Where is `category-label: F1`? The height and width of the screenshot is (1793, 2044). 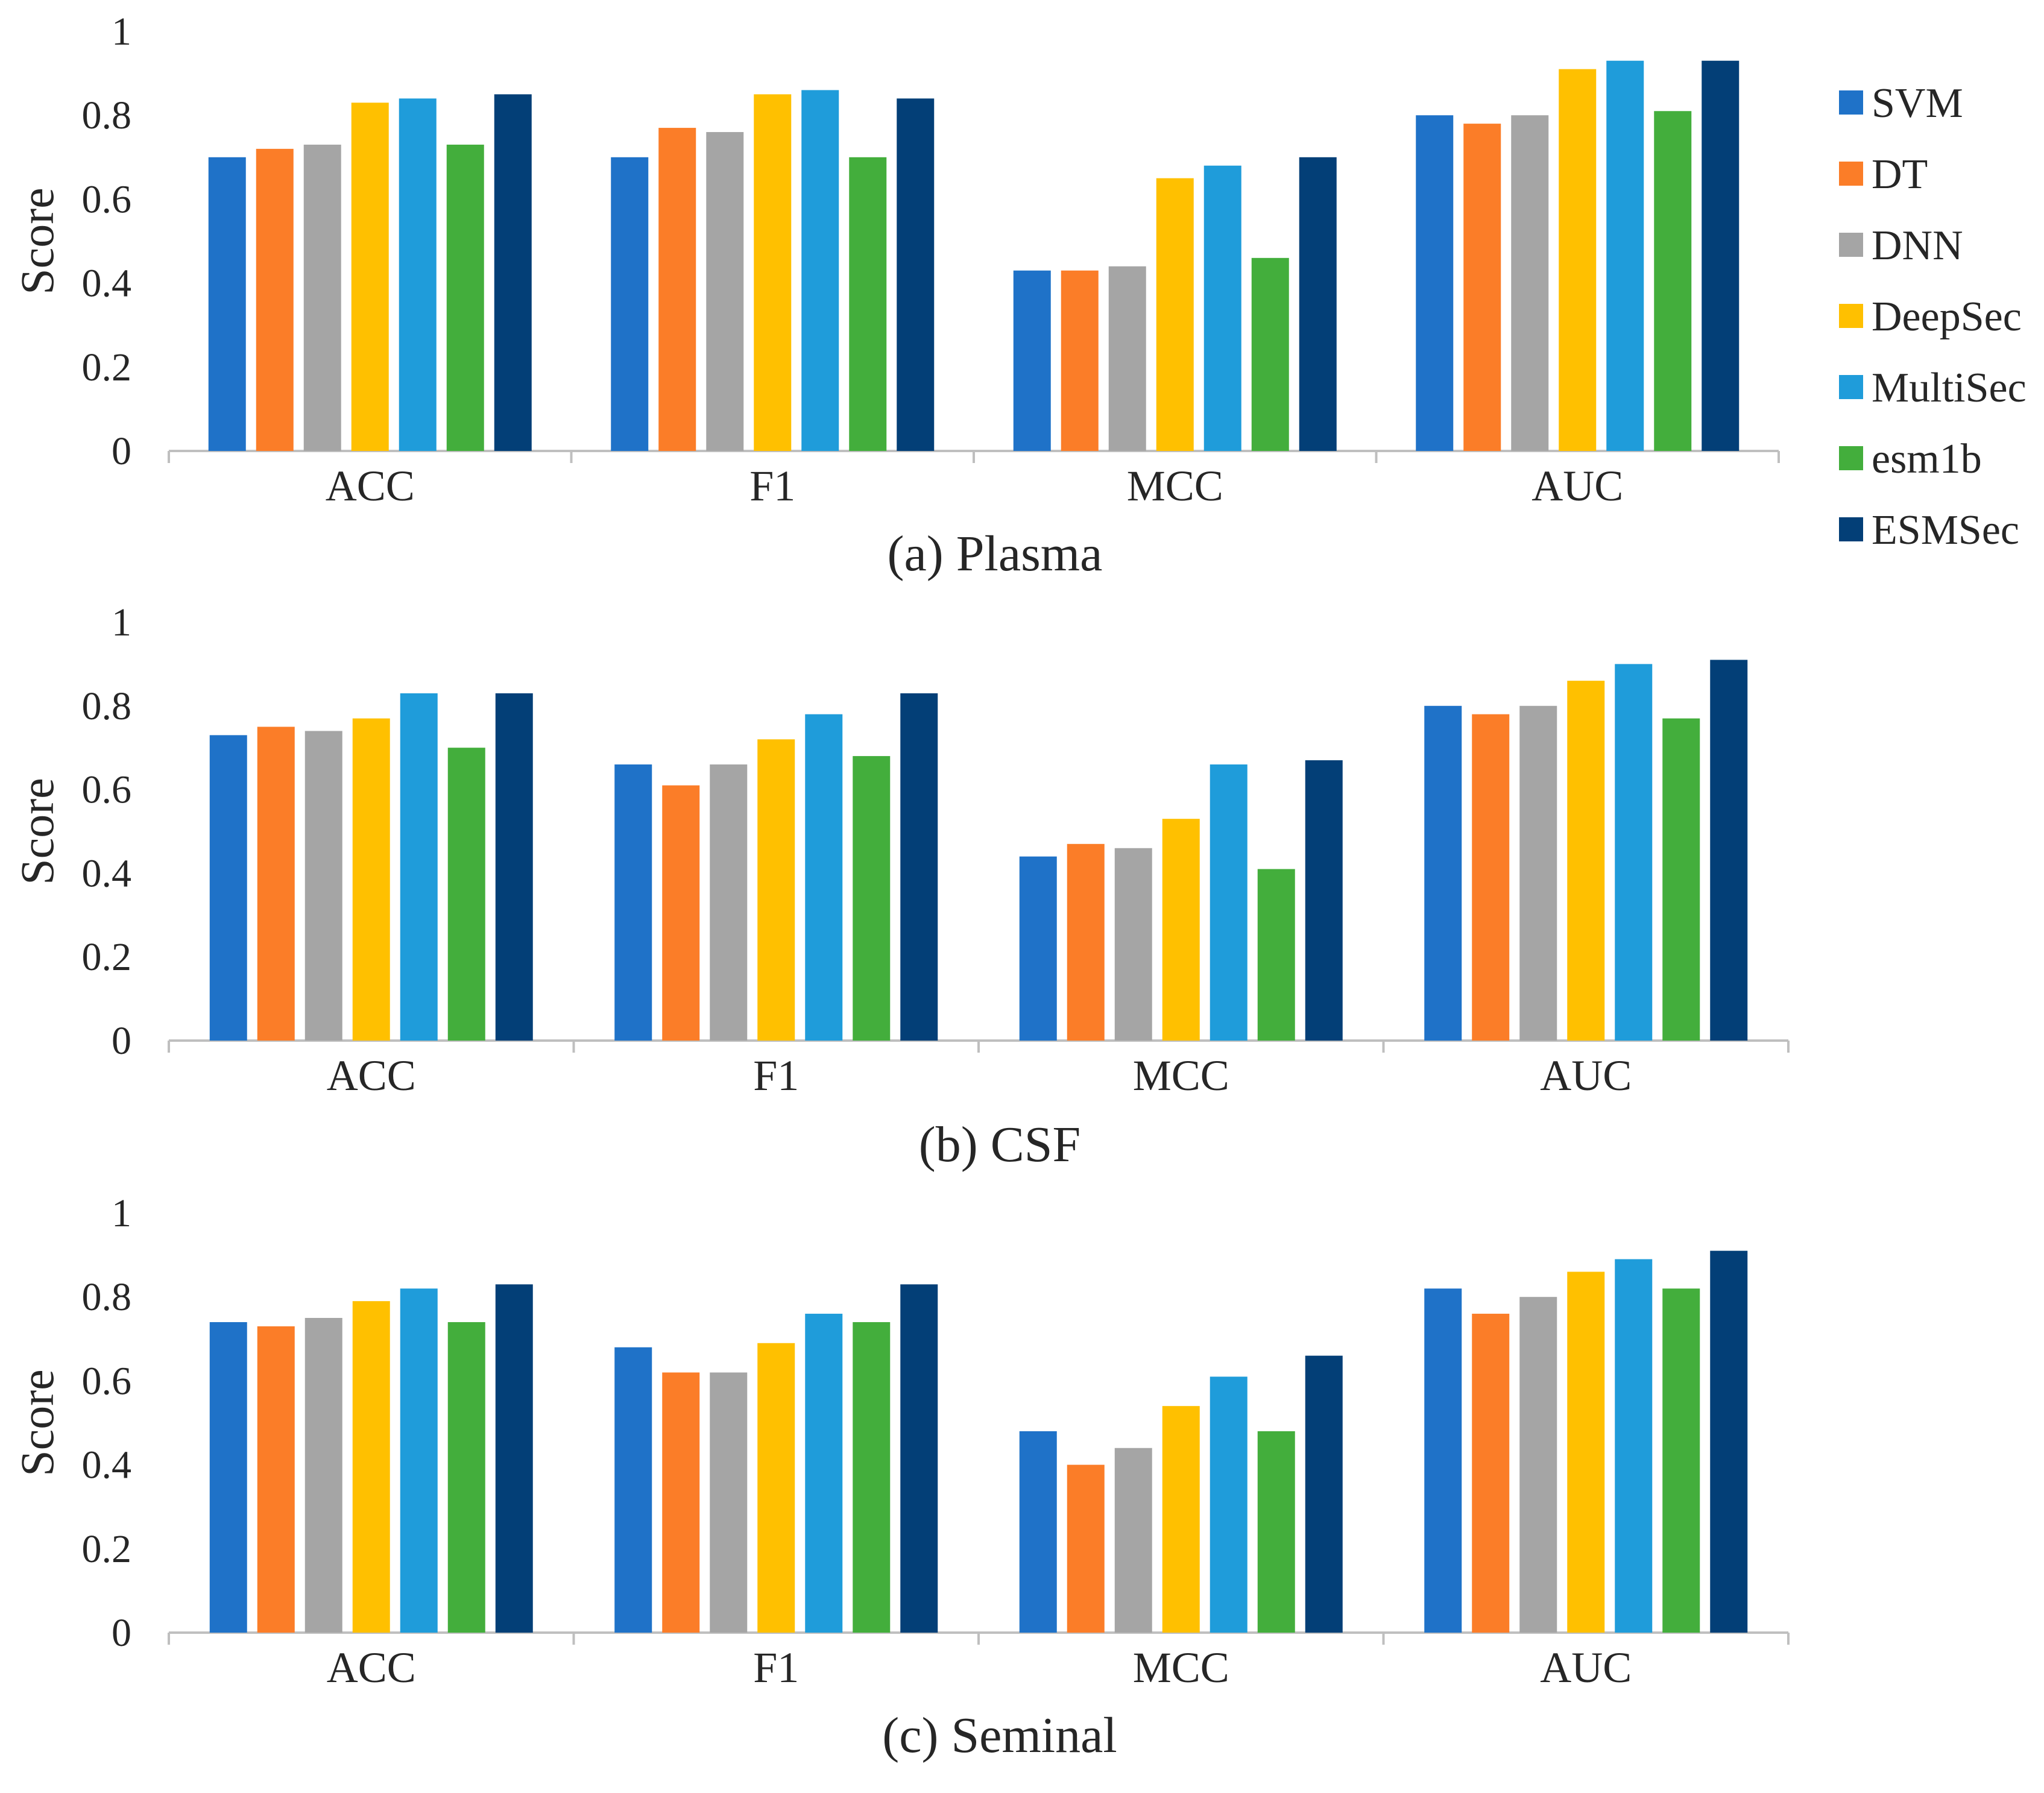 category-label: F1 is located at coordinates (776, 1075).